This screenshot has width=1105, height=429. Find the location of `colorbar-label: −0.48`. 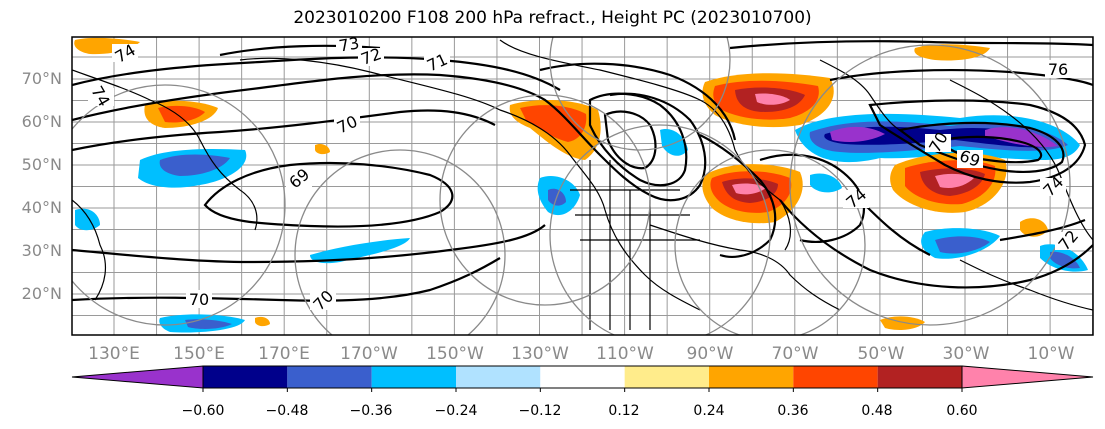

colorbar-label: −0.48 is located at coordinates (287, 411).